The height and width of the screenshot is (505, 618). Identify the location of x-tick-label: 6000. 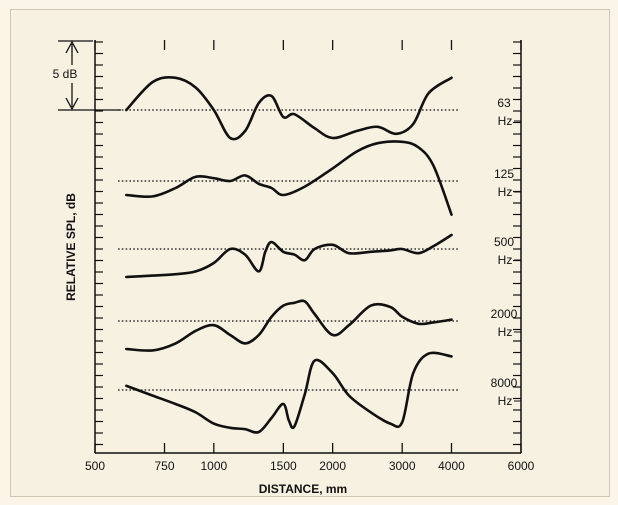
(521, 466).